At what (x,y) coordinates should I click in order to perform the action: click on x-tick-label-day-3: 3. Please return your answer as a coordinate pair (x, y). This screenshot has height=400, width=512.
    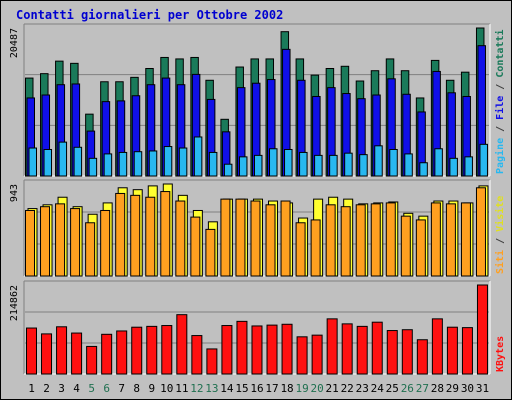
    Looking at the image, I should click on (61, 388).